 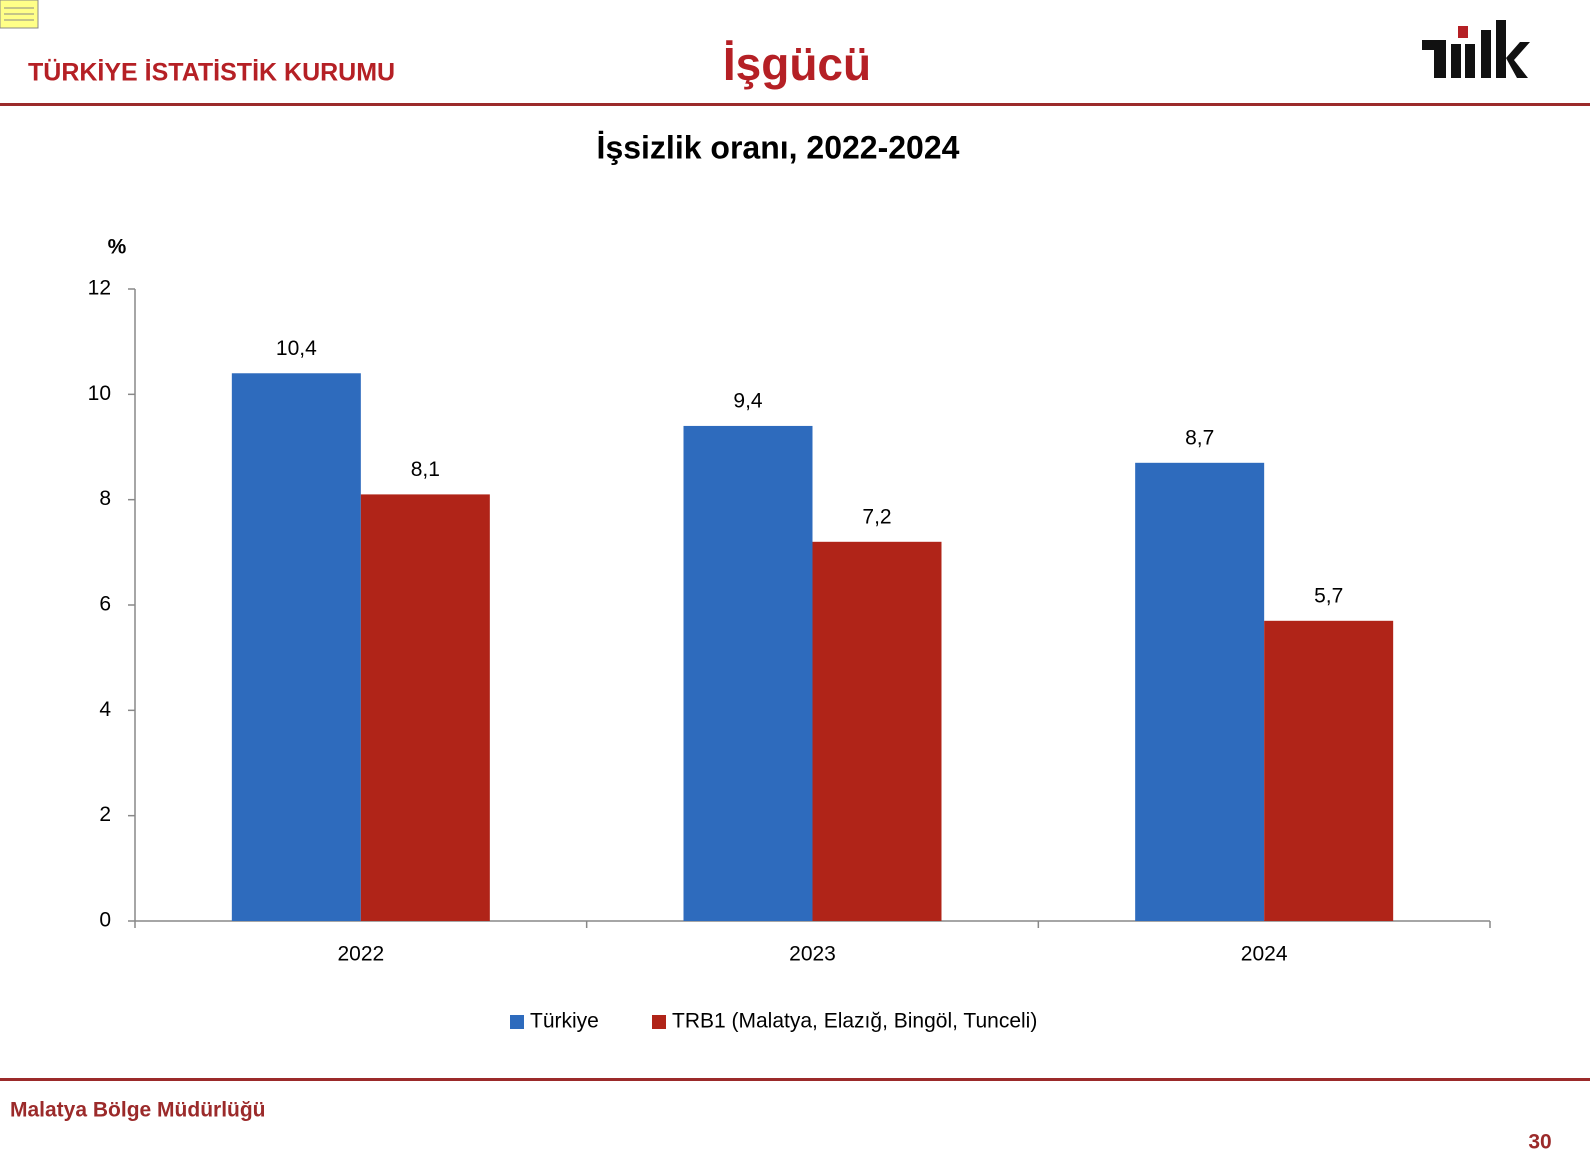 I want to click on value-label: 9,4, so click(x=748, y=400).